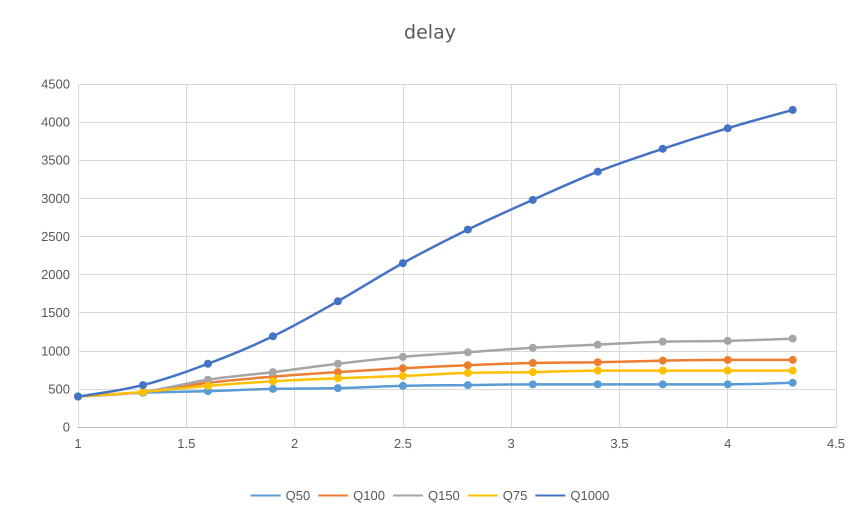 The image size is (860, 529). Describe the element at coordinates (55, 198) in the screenshot. I see `y-tick-label: 3000` at that location.